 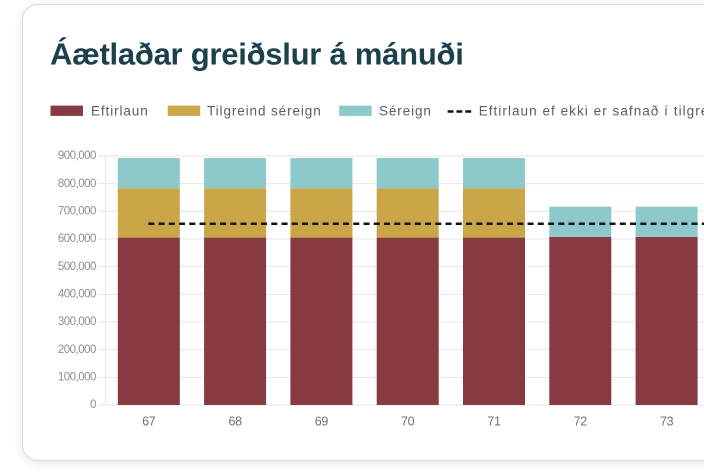 What do you see at coordinates (149, 422) in the screenshot?
I see `svg-text: 67` at bounding box center [149, 422].